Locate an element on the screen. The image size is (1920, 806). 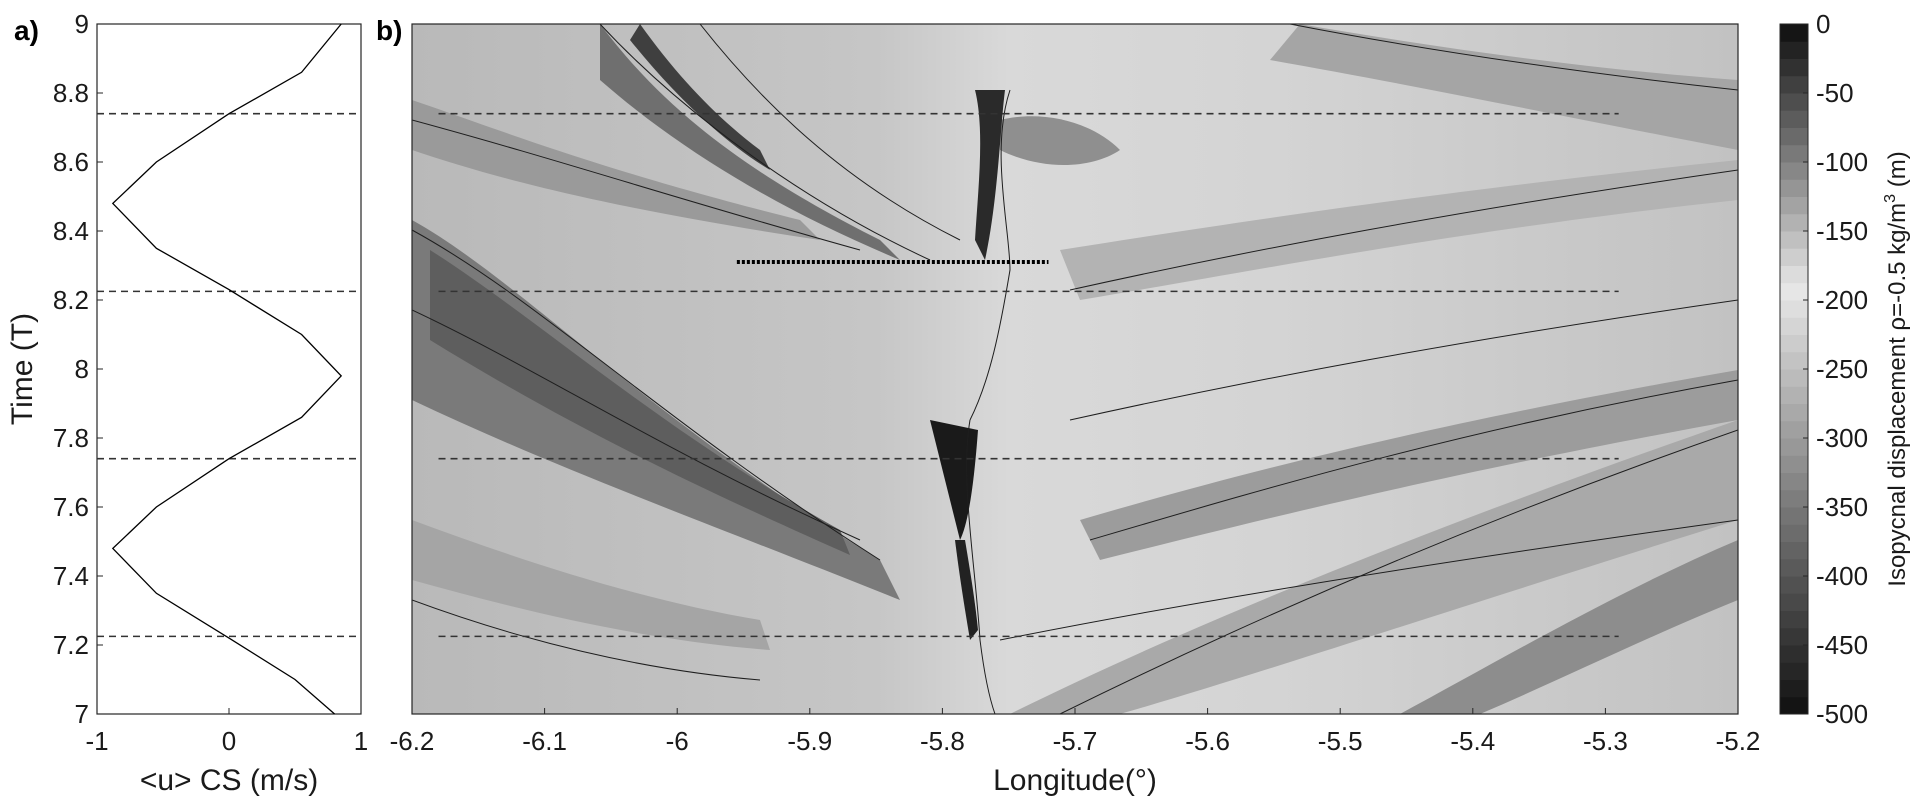
colorbar-tick-label: -500 is located at coordinates (1842, 714).